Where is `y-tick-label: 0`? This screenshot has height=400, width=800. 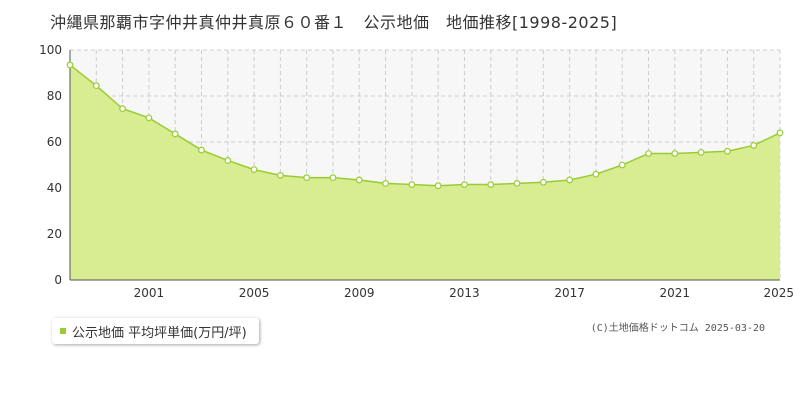 y-tick-label: 0 is located at coordinates (58, 280).